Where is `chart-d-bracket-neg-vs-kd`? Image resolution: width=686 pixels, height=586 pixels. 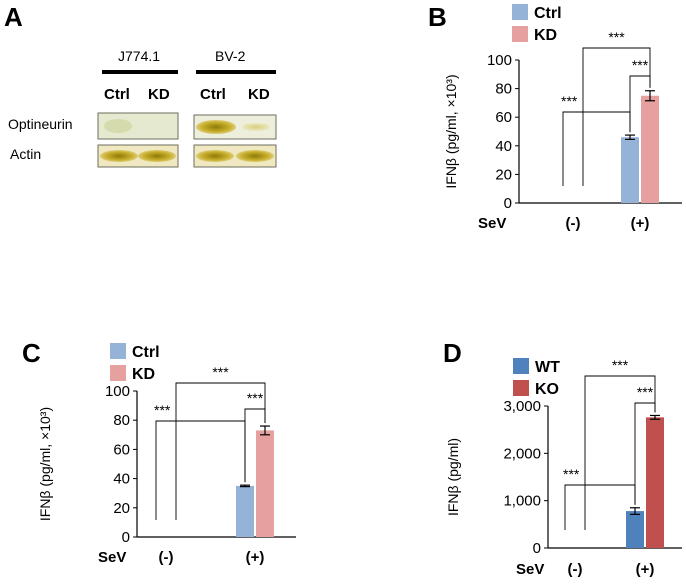
chart-d-bracket-neg-vs-kd is located at coordinates (620, 452).